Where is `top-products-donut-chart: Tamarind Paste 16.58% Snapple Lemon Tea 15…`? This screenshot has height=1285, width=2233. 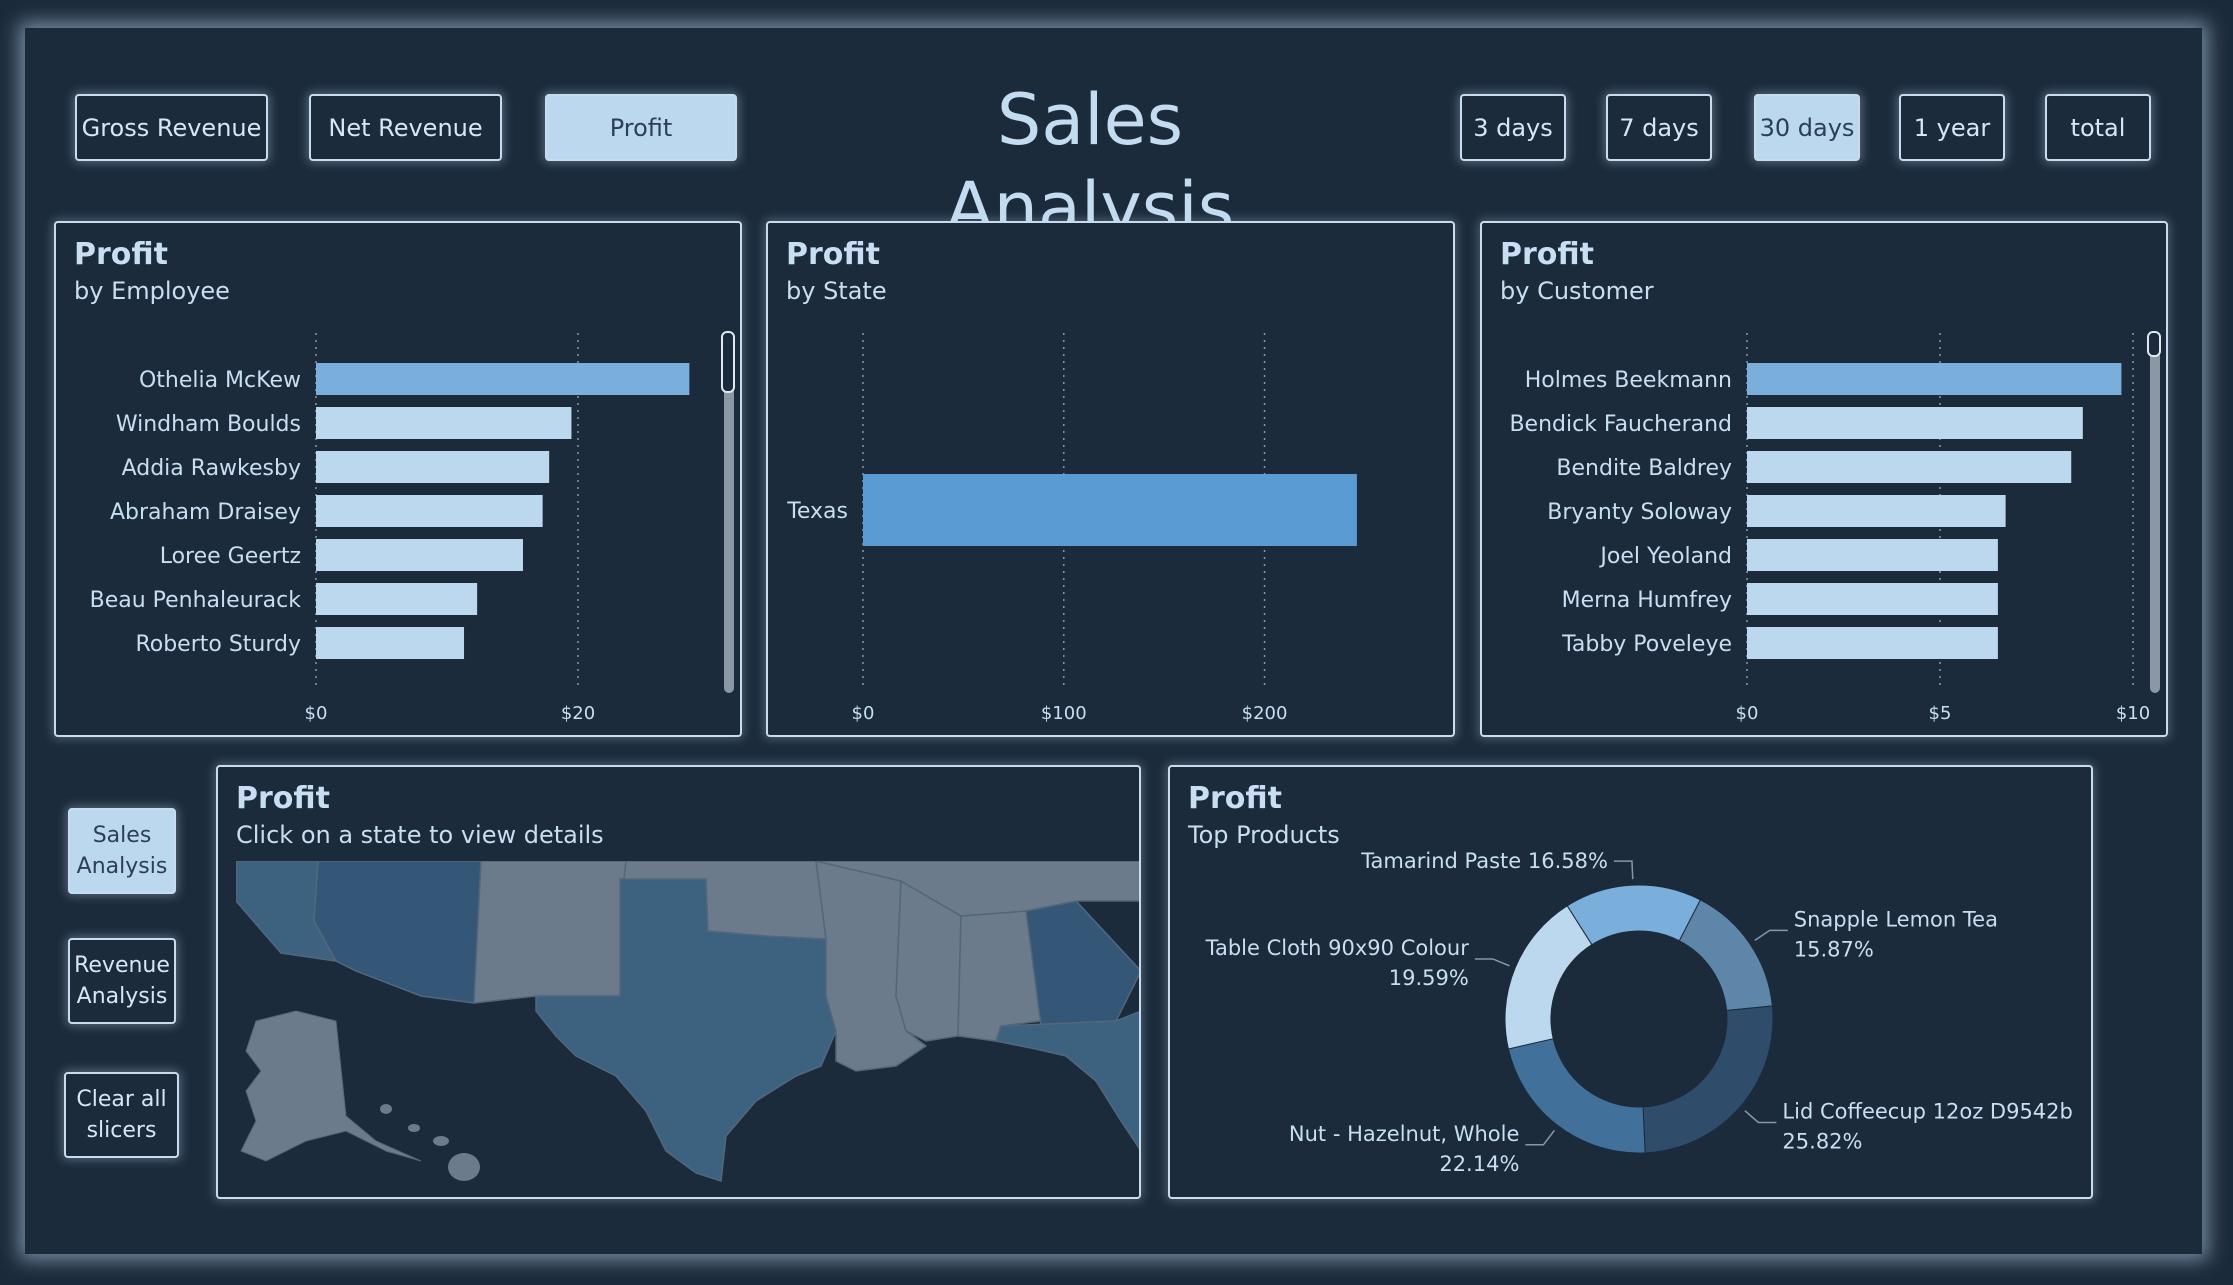 top-products-donut-chart: Tamarind Paste 16.58% Snapple Lemon Tea 15… is located at coordinates (1631, 983).